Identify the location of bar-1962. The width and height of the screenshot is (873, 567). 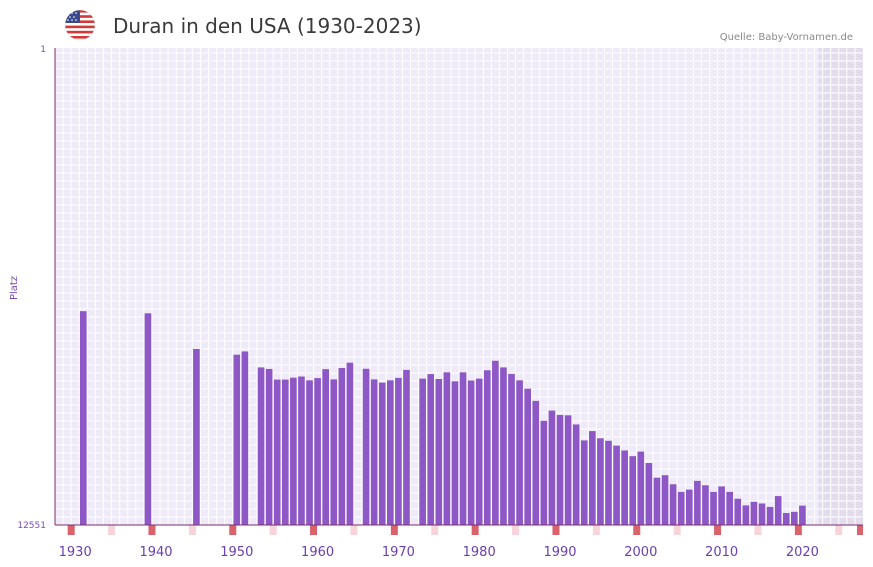
(334, 452).